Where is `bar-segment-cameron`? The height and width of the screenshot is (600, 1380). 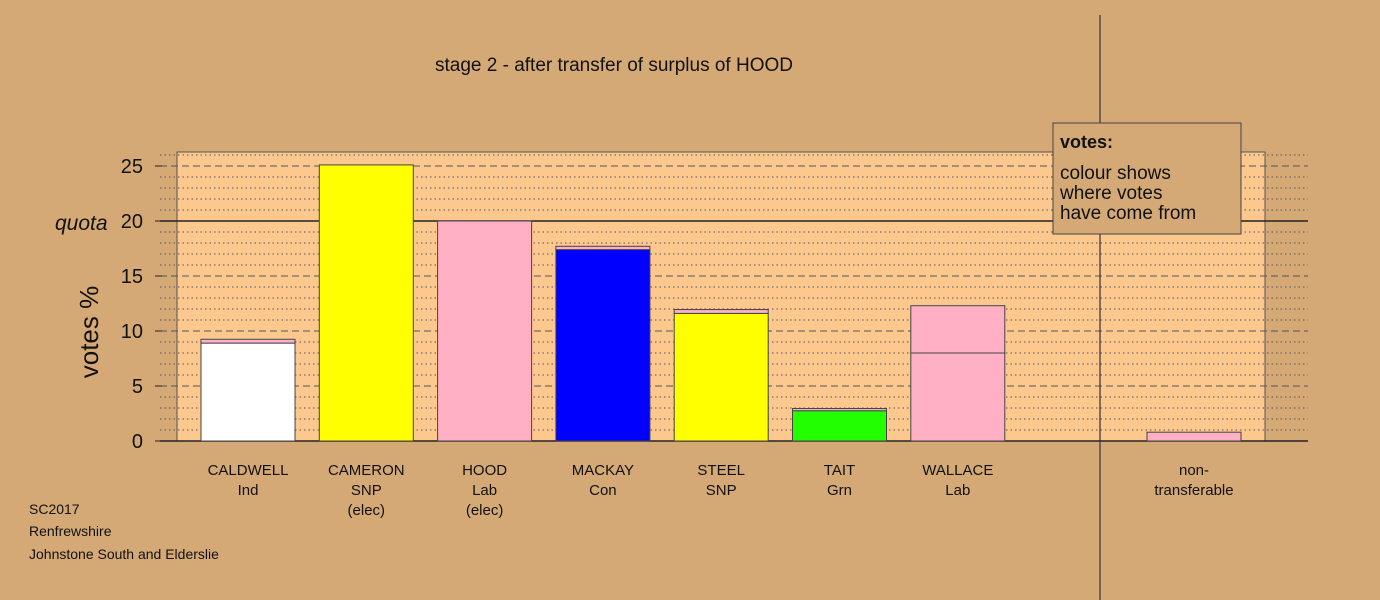
bar-segment-cameron is located at coordinates (366, 303).